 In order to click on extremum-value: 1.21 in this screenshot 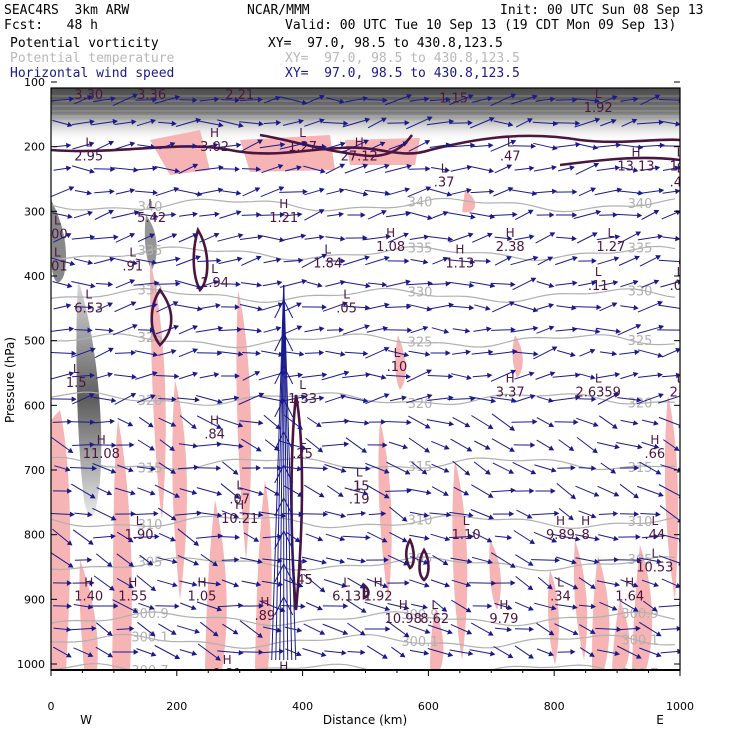, I will do `click(283, 218)`.